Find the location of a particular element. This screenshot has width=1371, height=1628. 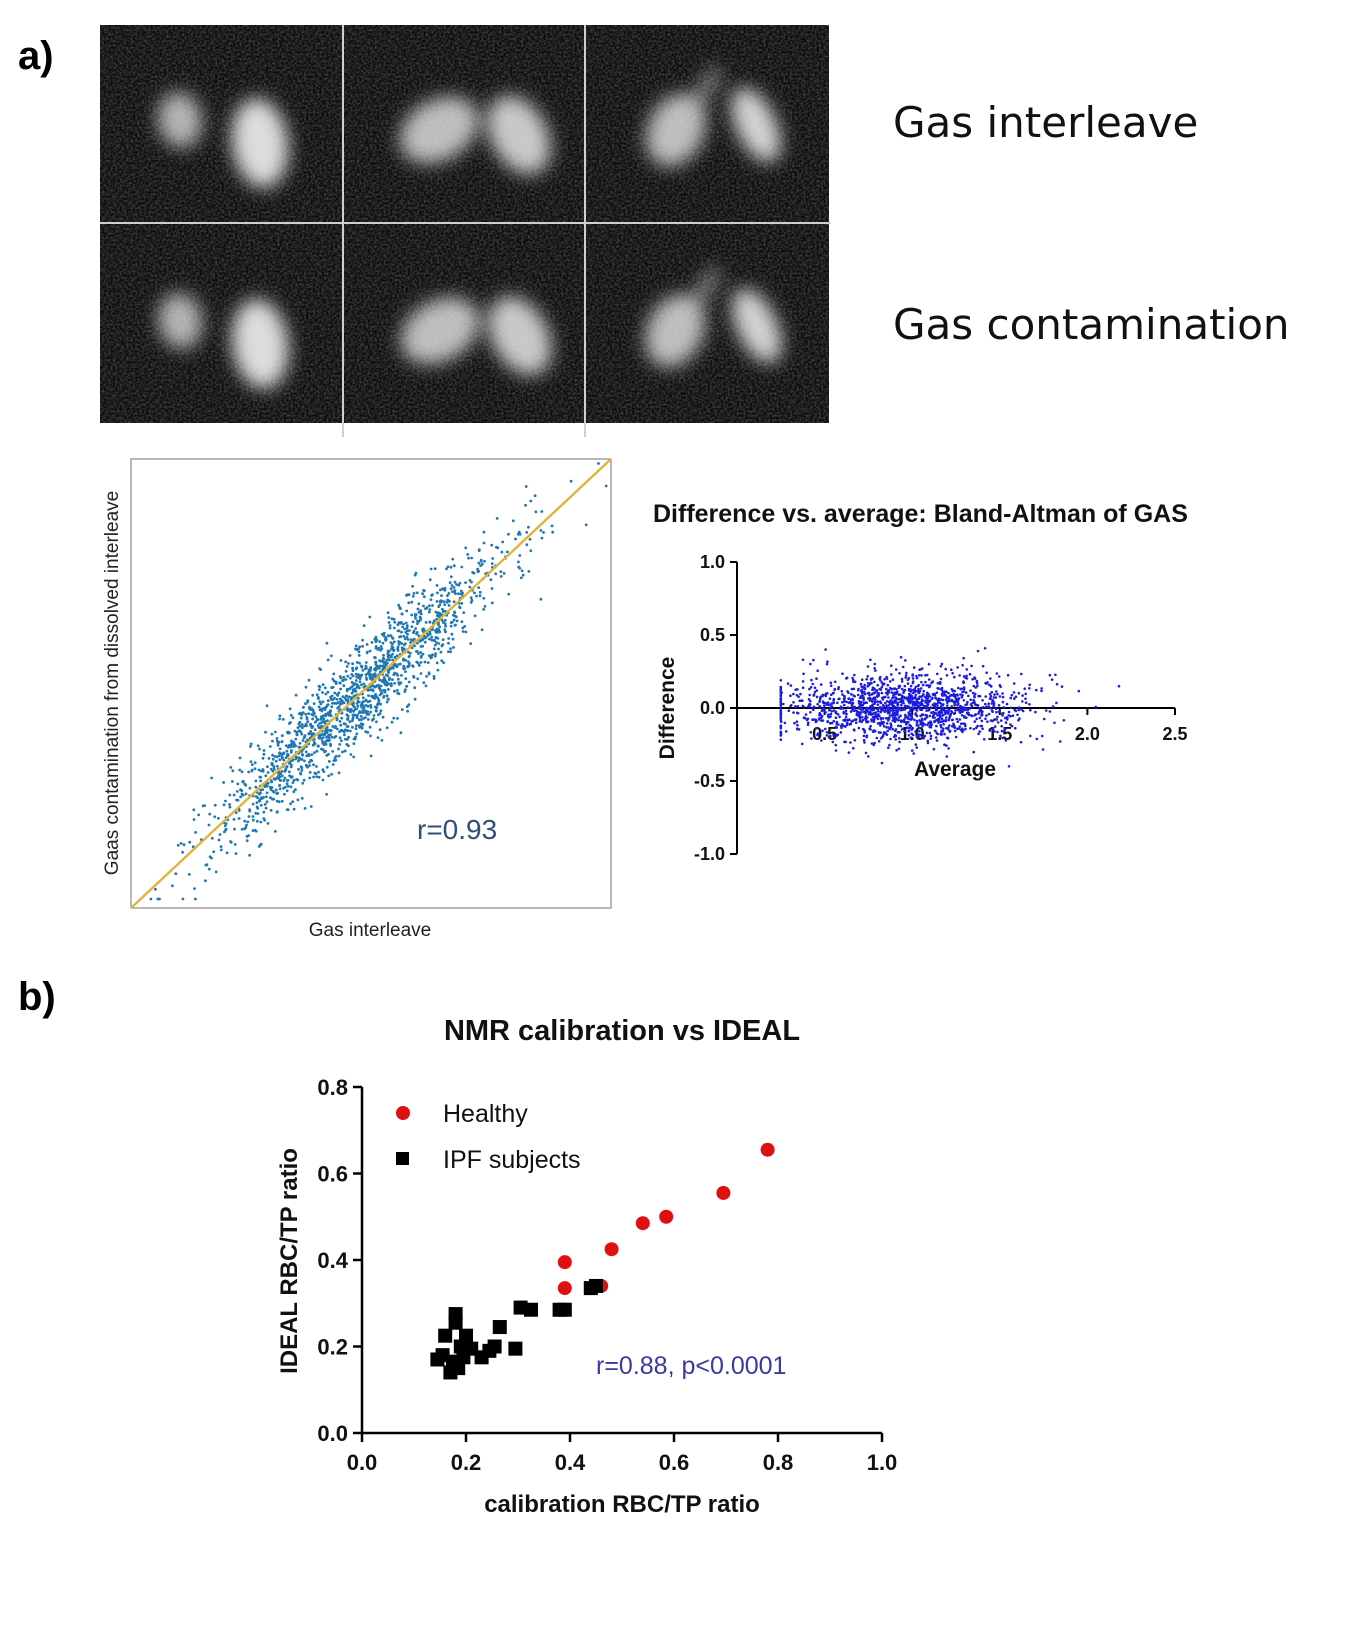

scatter-b-point-healthy is located at coordinates (723, 1192).